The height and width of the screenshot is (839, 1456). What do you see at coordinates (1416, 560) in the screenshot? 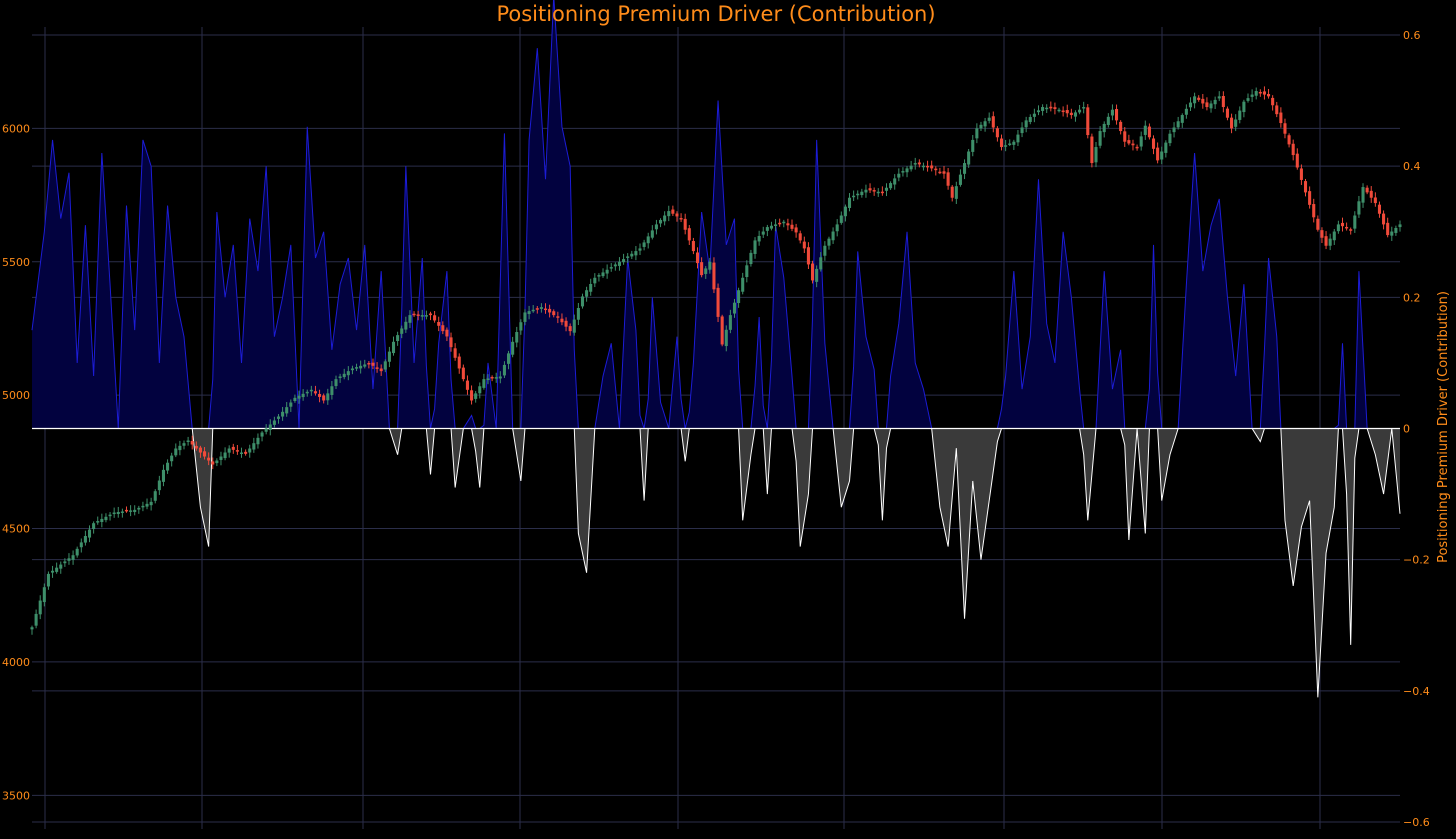
I see `right-tick-label: −0.2` at bounding box center [1416, 560].